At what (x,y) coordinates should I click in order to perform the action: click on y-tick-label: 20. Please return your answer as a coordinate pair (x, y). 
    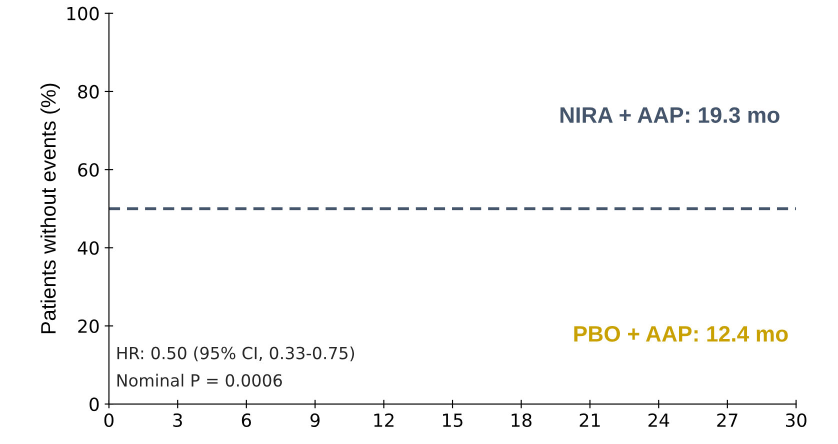
    Looking at the image, I should click on (88, 326).